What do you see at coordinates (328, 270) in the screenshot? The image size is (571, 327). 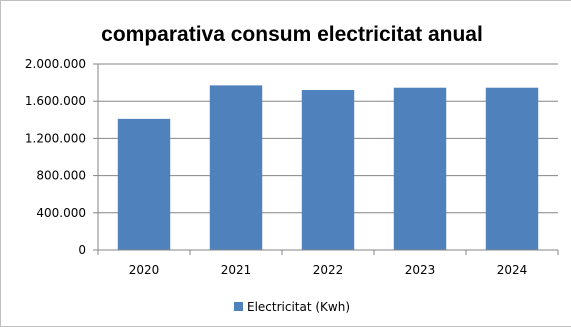 I see `x-tick-label: 2022` at bounding box center [328, 270].